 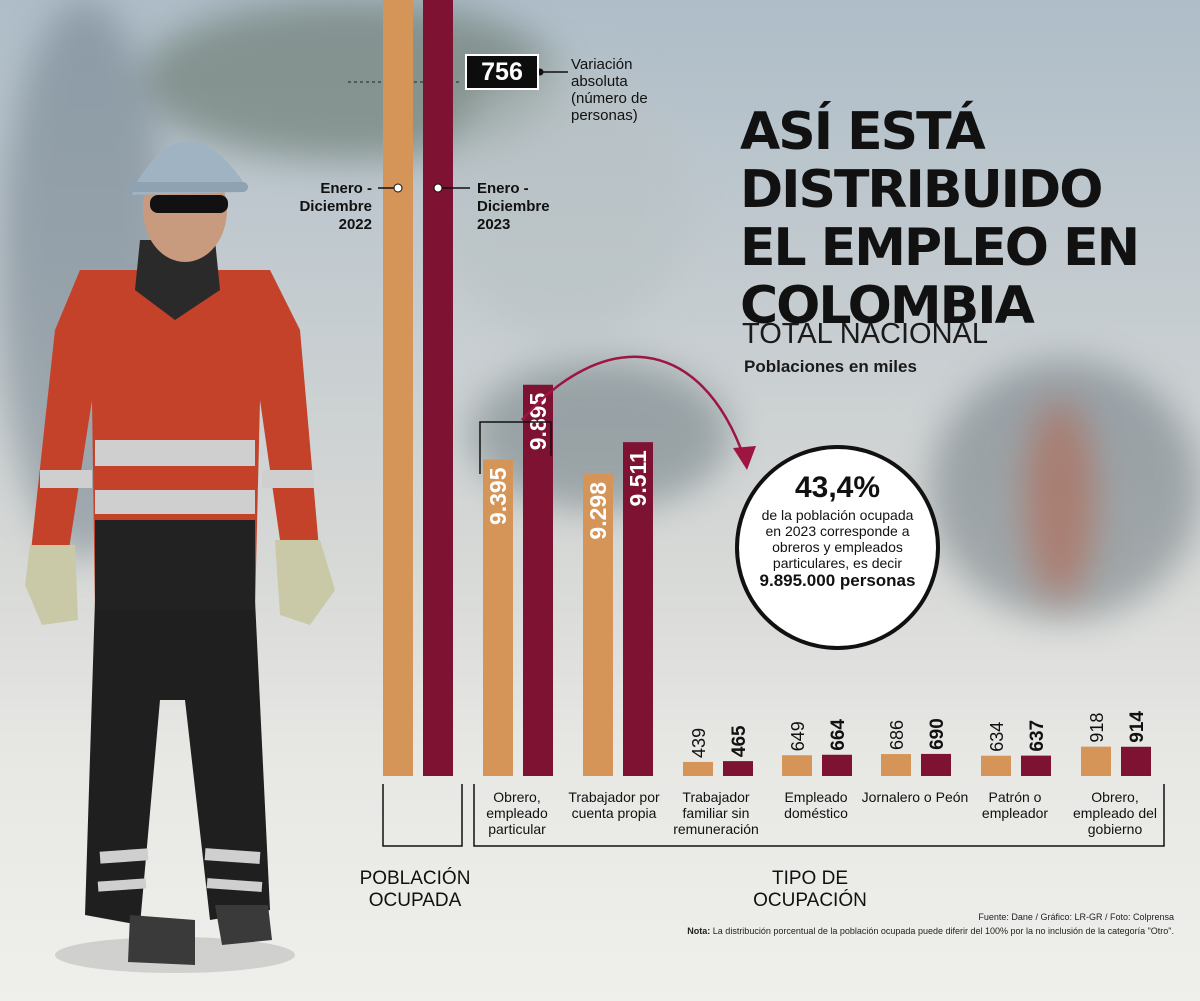 I want to click on legend-2022: Enero - Diciembre 2022, so click(x=335, y=206).